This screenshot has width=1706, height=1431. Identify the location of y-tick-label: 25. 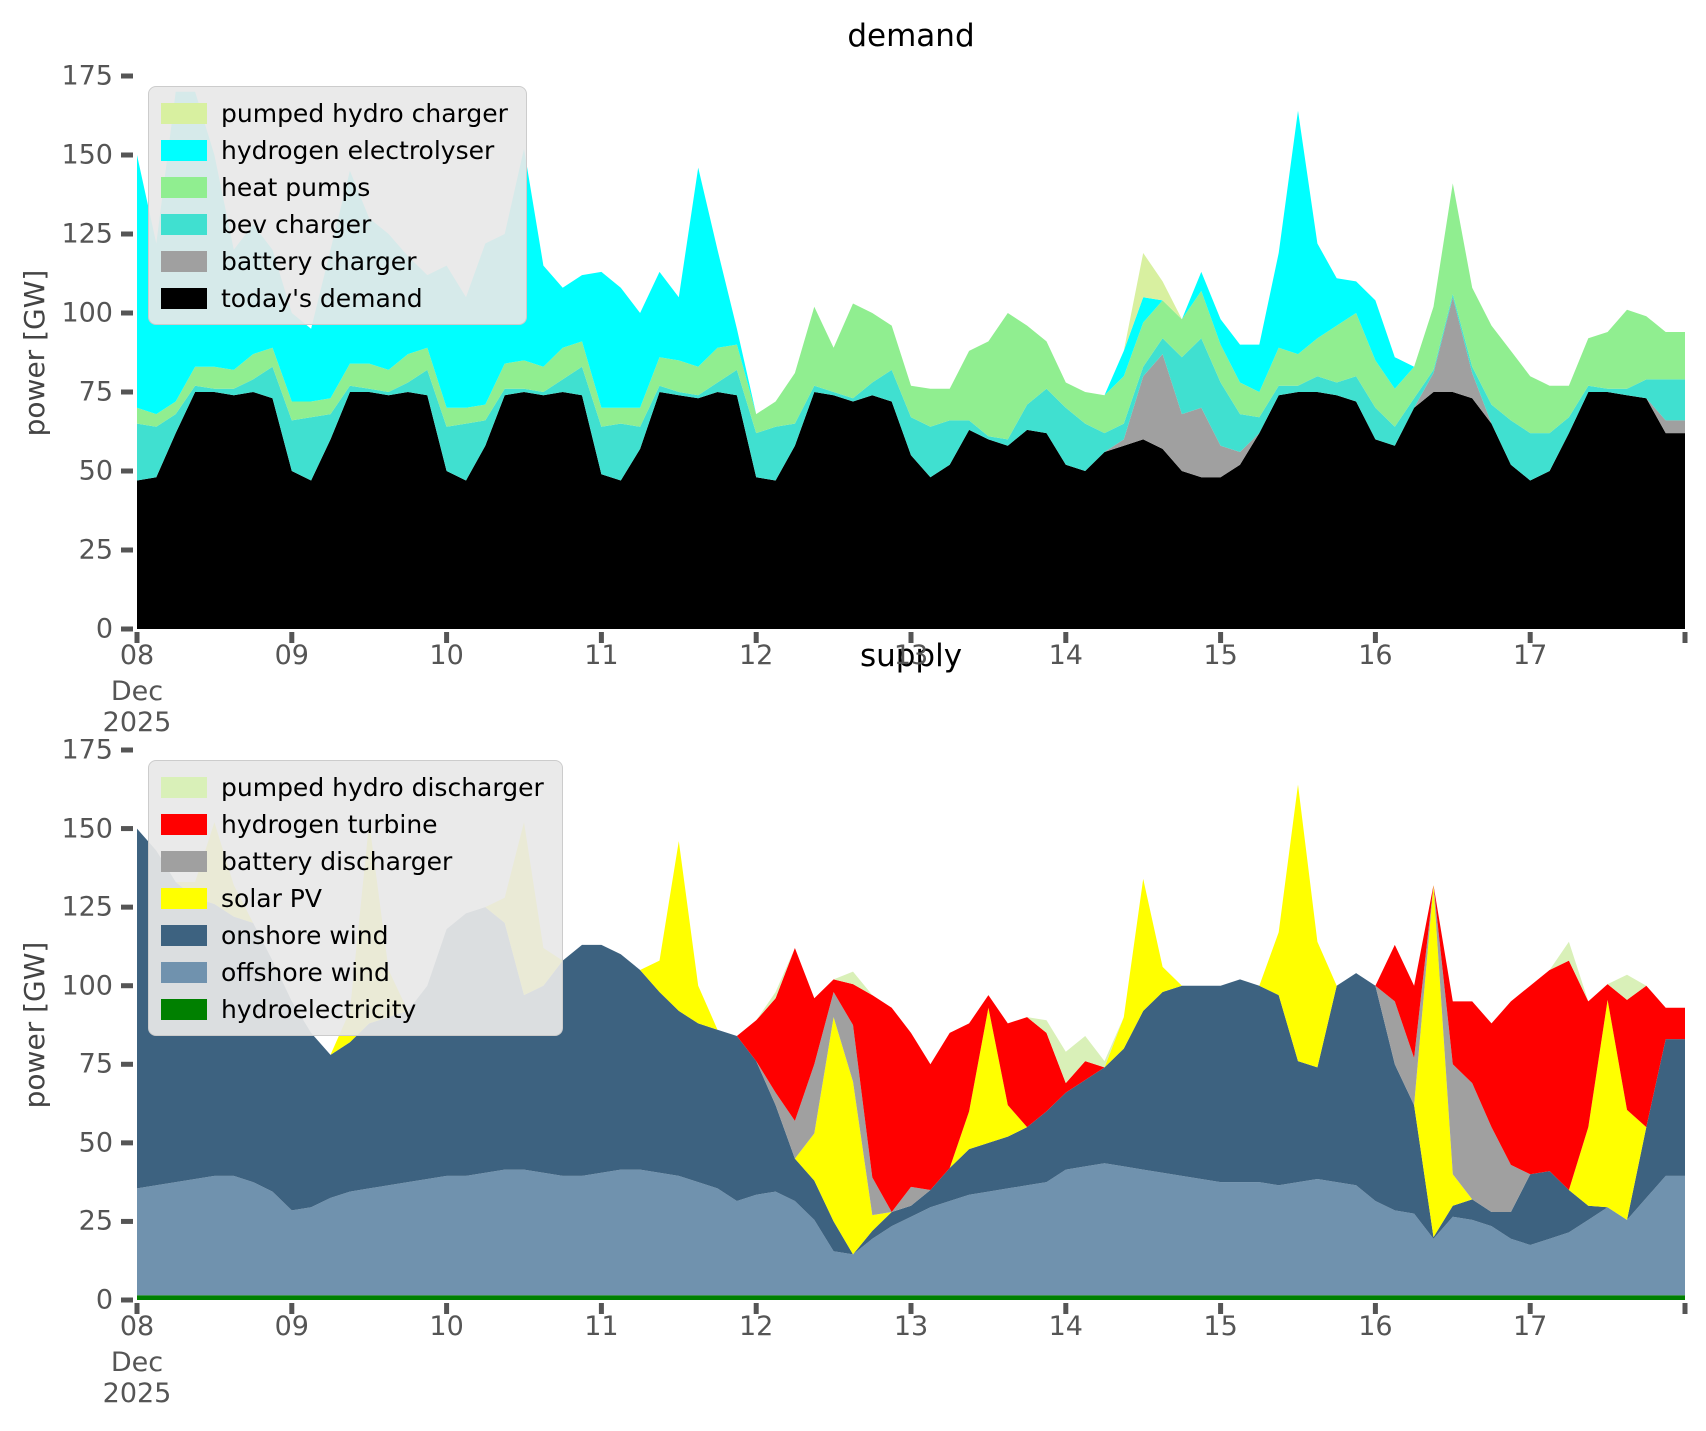
(95, 1221).